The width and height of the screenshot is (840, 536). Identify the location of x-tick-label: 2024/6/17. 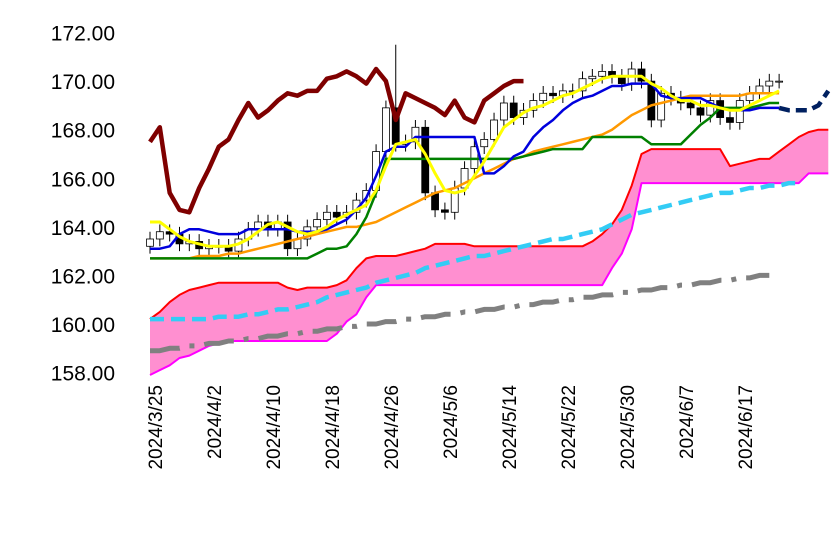
(746, 427).